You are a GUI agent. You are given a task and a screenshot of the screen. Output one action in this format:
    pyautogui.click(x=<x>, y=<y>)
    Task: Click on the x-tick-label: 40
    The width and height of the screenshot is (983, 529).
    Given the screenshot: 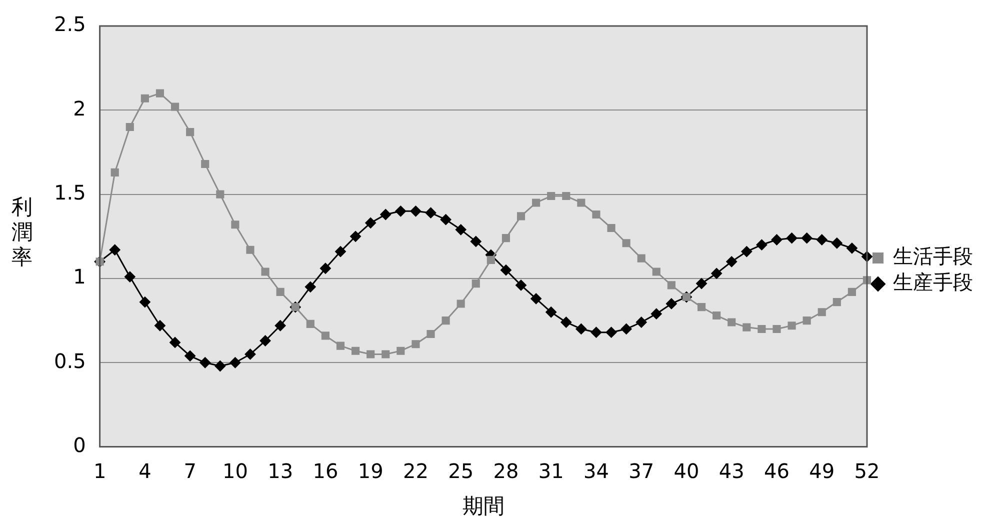 What is the action you would take?
    pyautogui.click(x=687, y=471)
    